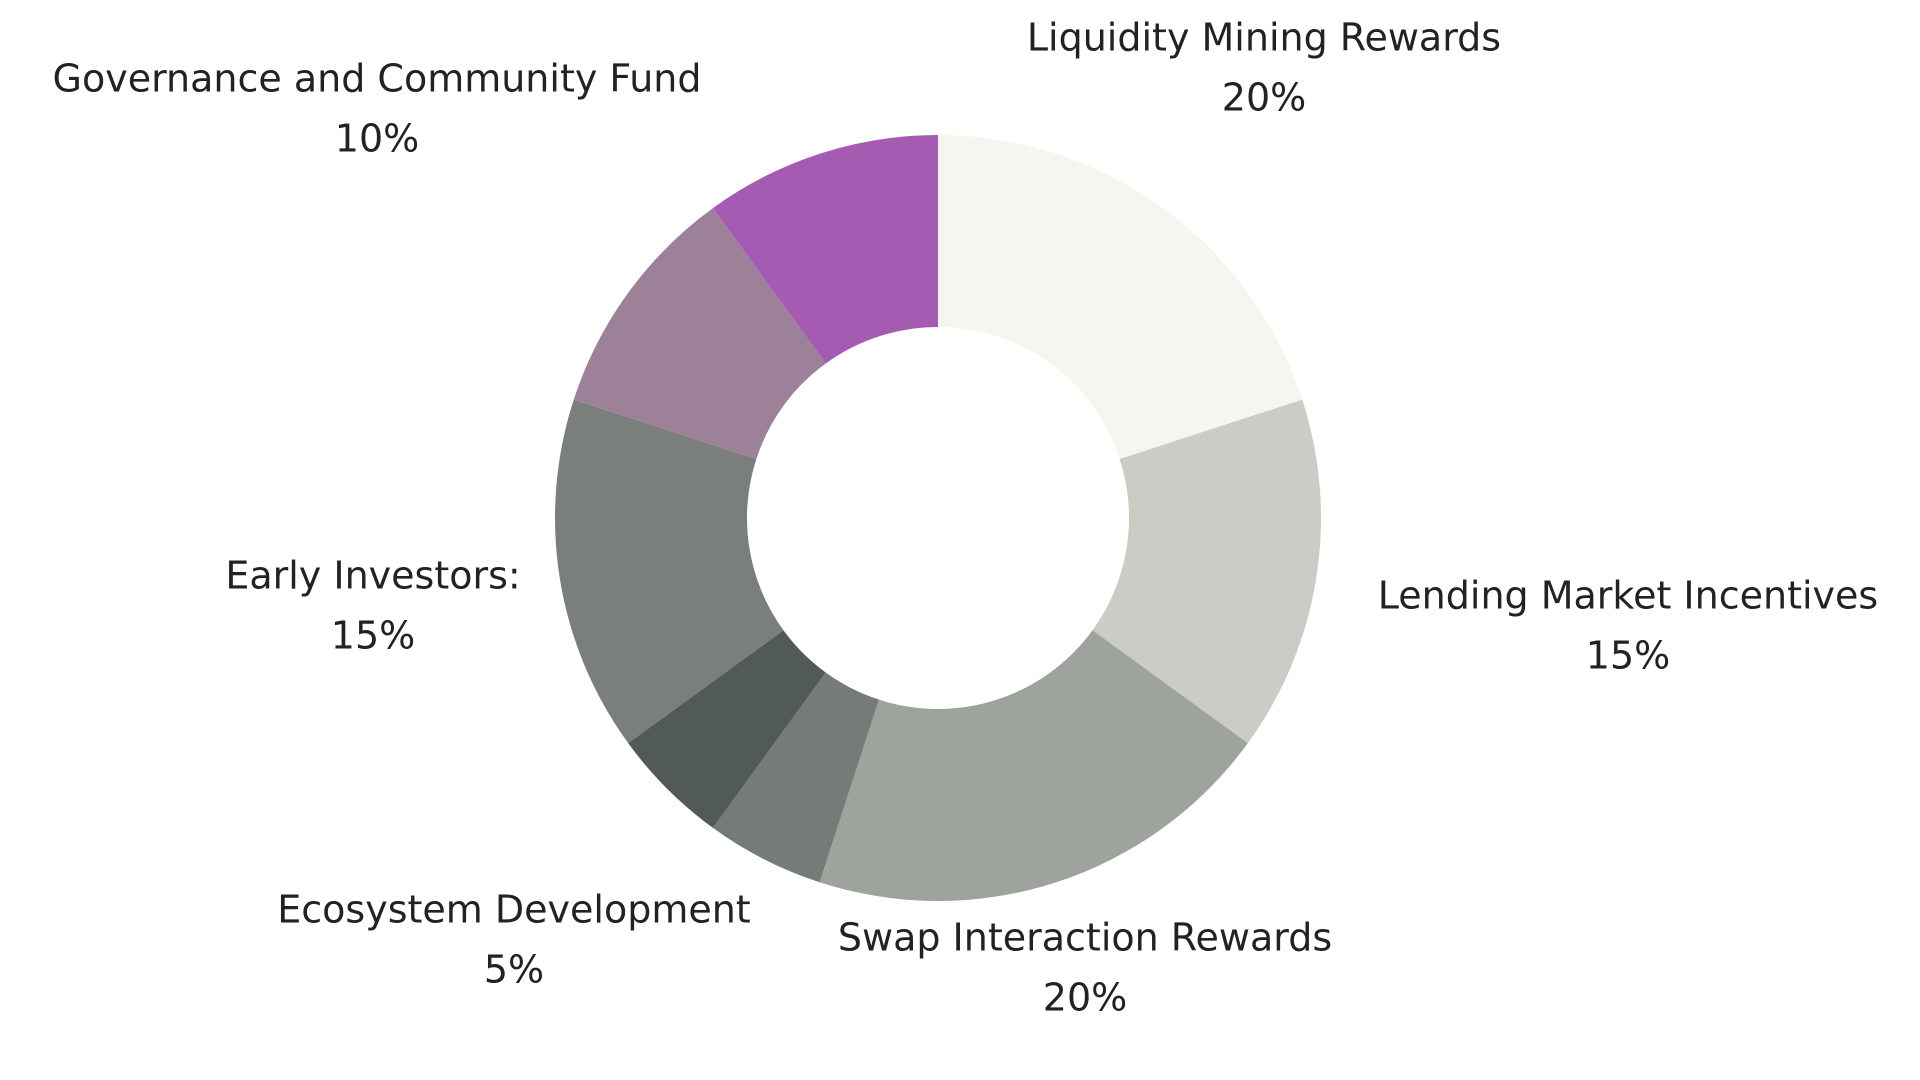 This screenshot has height=1080, width=1920. I want to click on slice-value-label: 5%, so click(514, 970).